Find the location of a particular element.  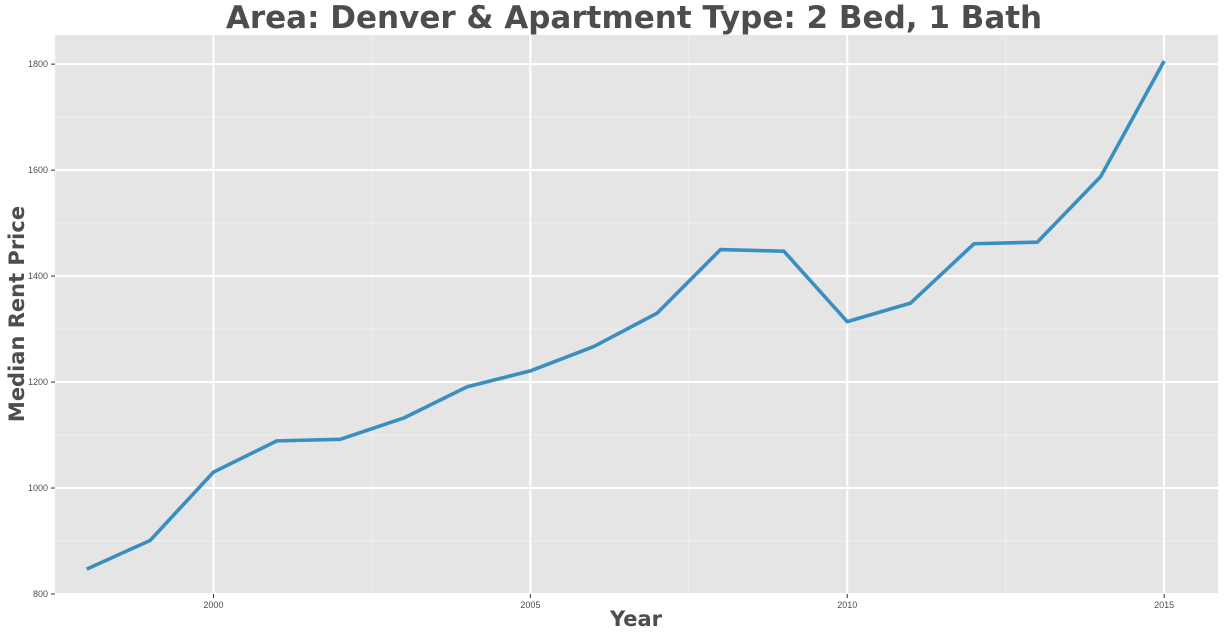

x-axis-title: Year is located at coordinates (636, 619).